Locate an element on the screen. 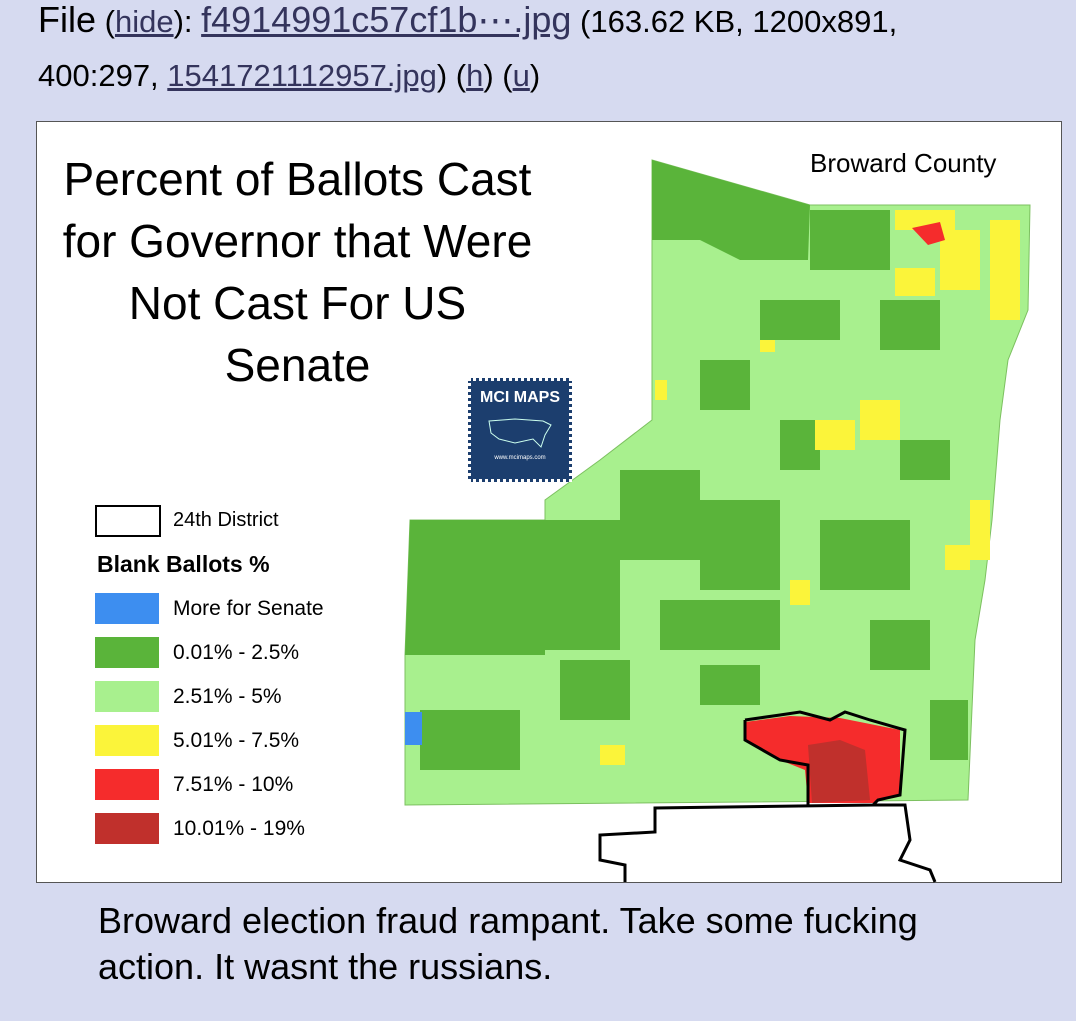 Image resolution: width=1076 pixels, height=1021 pixels. legend-label: 0.01% - 2.5% is located at coordinates (236, 652).